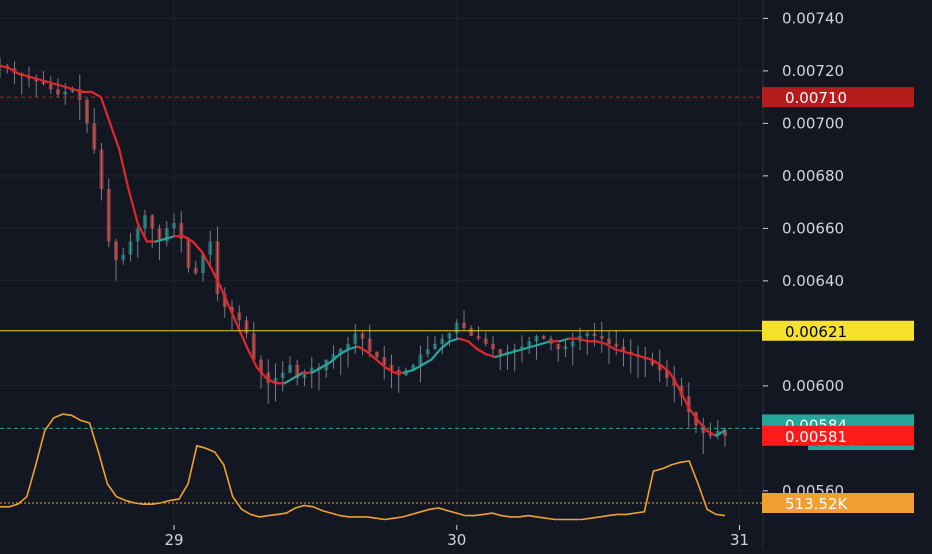 The width and height of the screenshot is (932, 554). I want to click on price-label-0-00710-bg, so click(838, 97).